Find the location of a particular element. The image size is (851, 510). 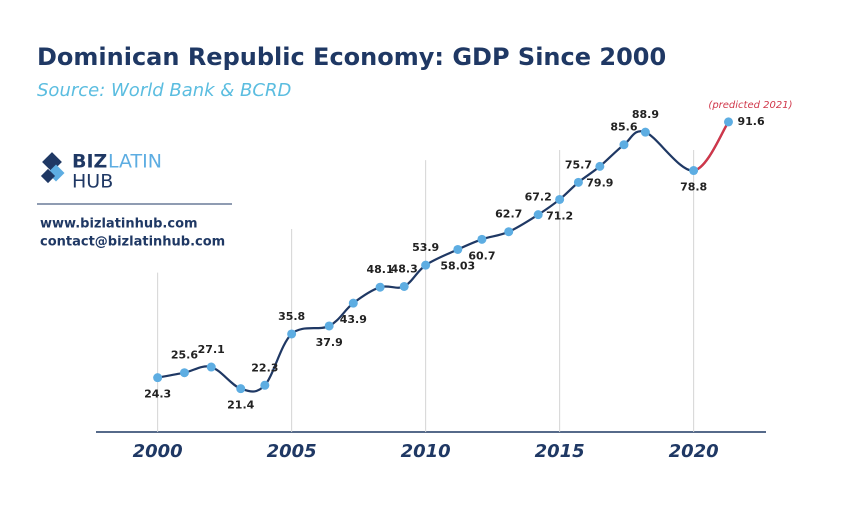

data-label: 79.9 is located at coordinates (599, 182).